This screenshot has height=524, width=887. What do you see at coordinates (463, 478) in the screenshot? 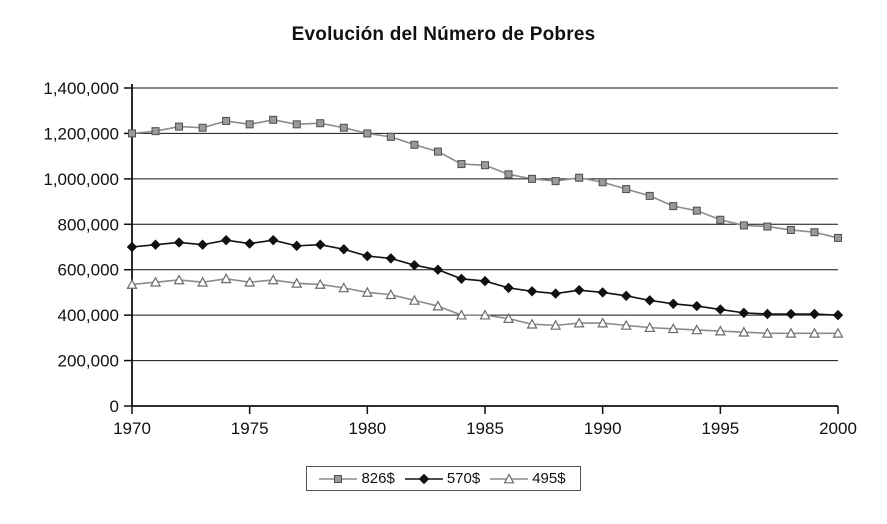
I see `legend-label-570$: 570$` at bounding box center [463, 478].